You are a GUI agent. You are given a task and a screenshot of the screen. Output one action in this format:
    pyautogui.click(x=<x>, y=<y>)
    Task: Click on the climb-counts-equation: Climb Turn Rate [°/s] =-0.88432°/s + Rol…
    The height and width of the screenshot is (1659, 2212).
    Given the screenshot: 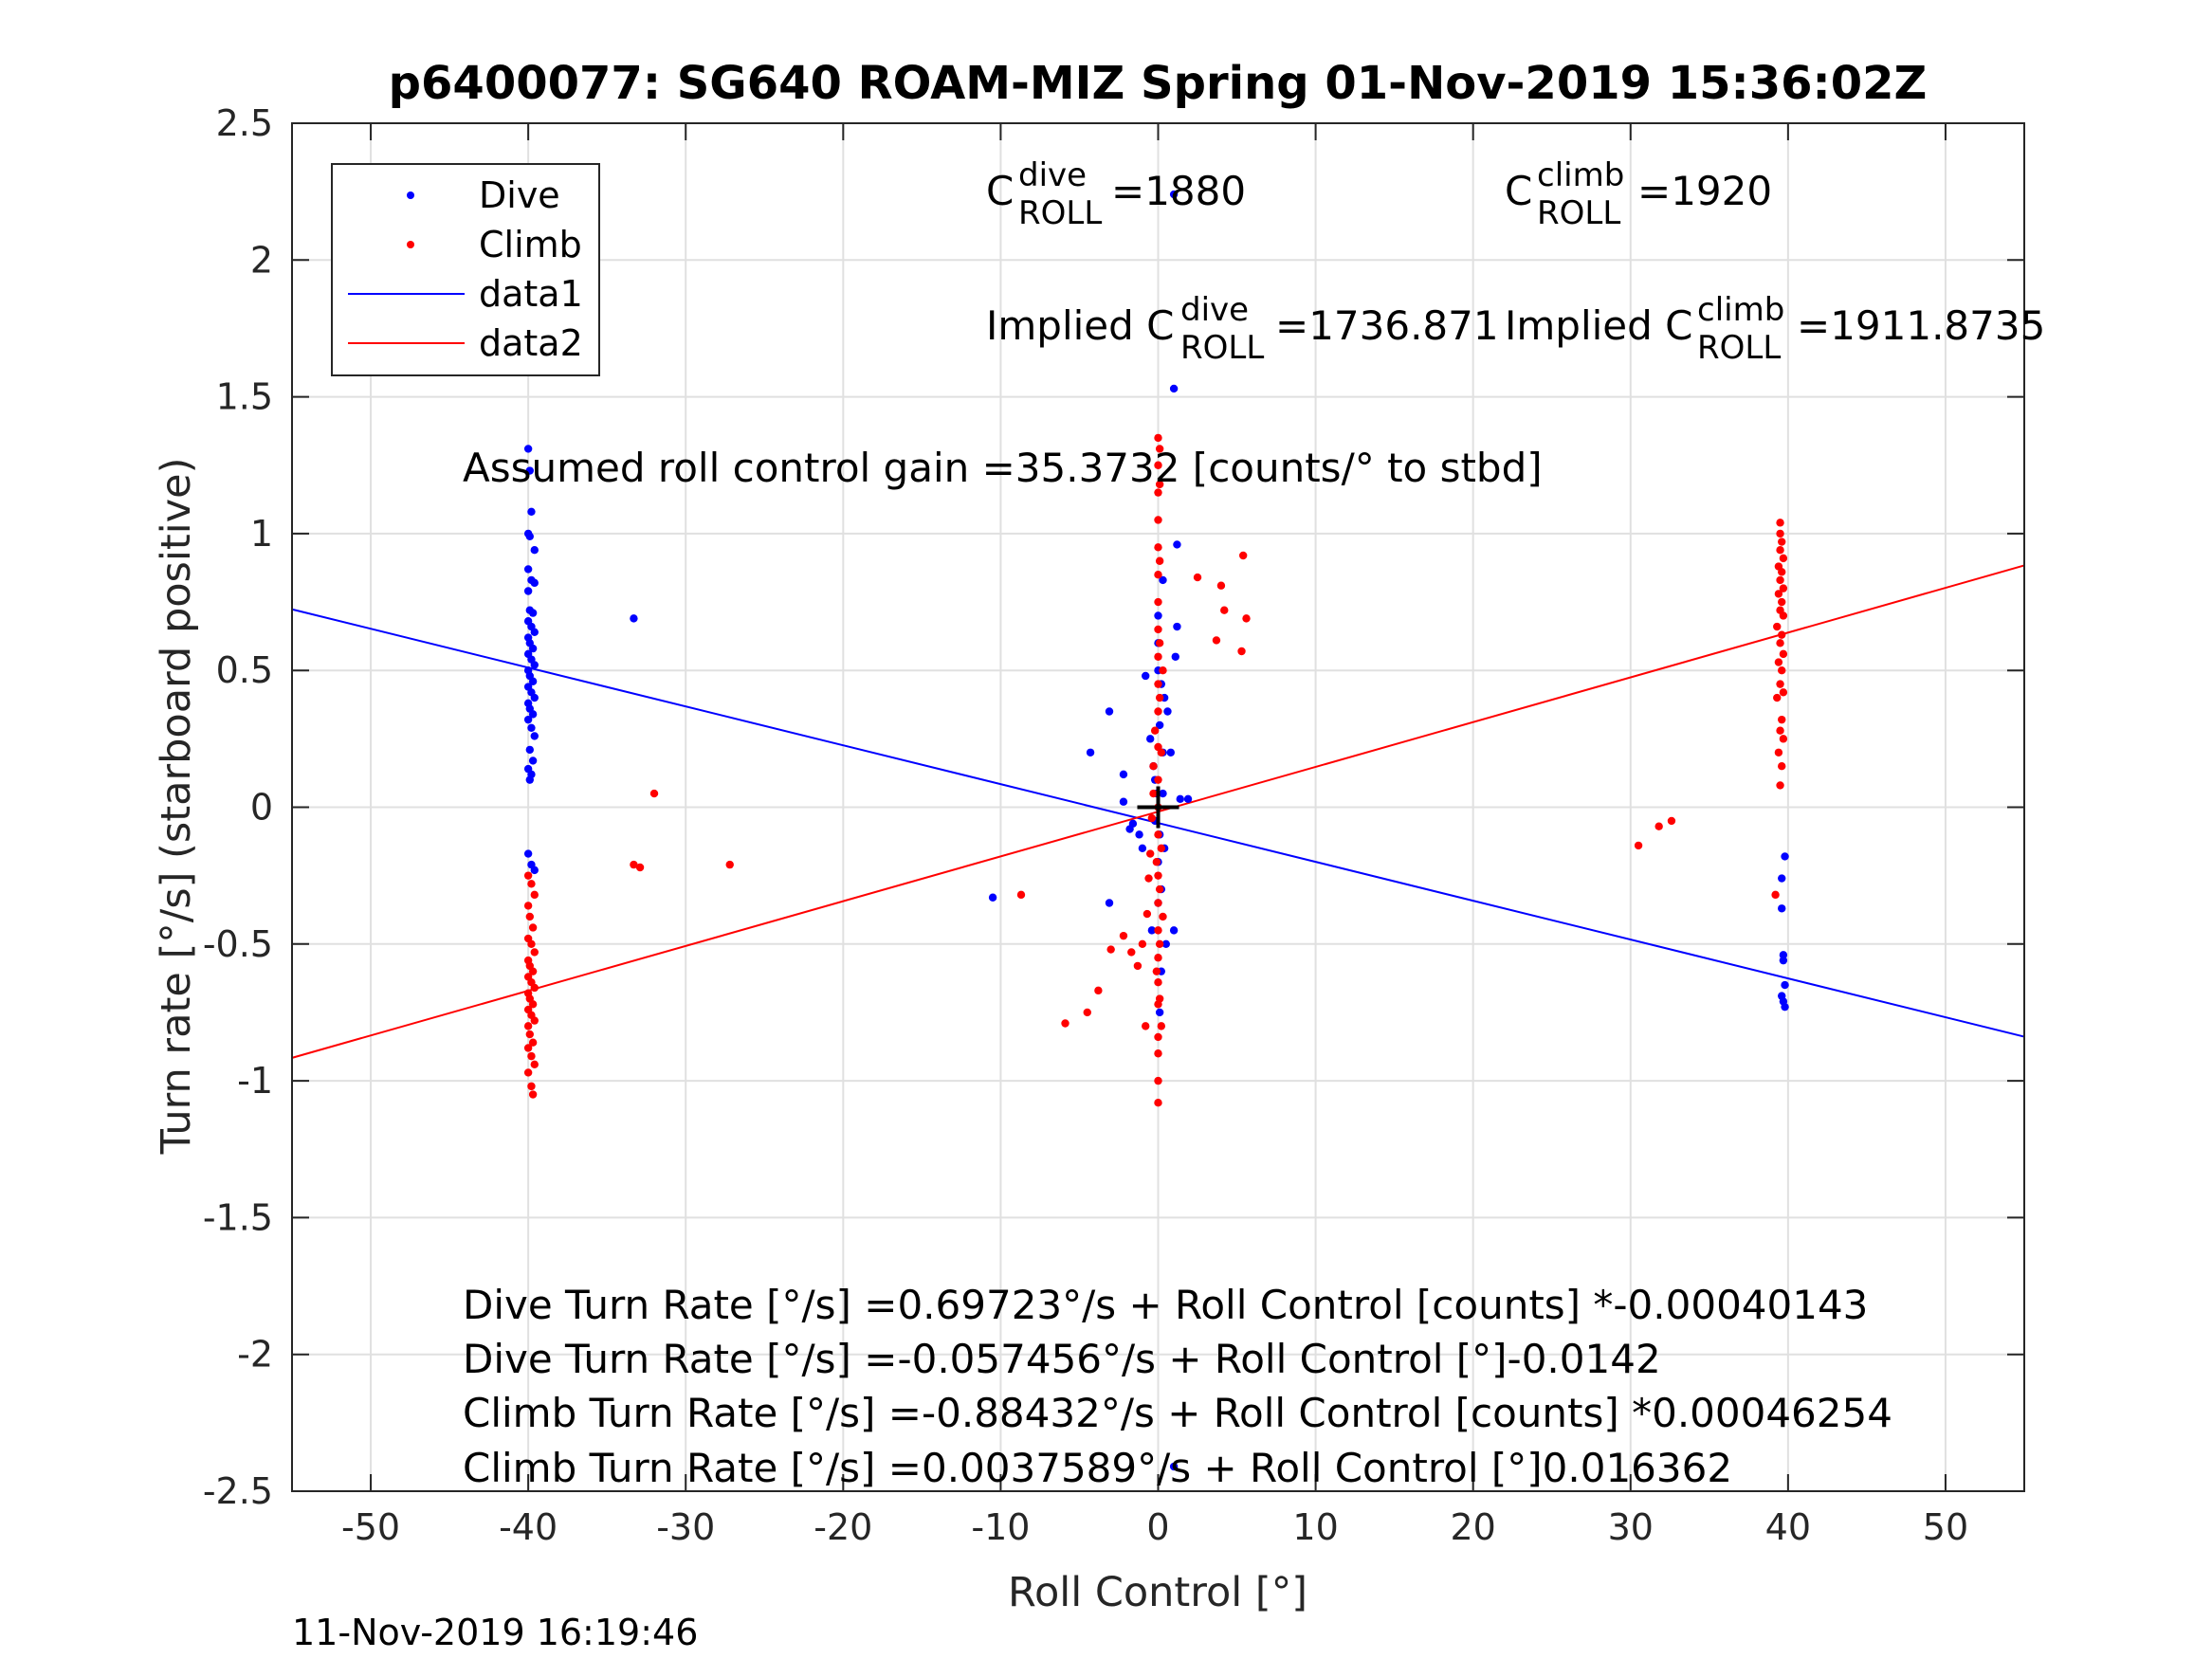 What is the action you would take?
    pyautogui.click(x=1177, y=1413)
    